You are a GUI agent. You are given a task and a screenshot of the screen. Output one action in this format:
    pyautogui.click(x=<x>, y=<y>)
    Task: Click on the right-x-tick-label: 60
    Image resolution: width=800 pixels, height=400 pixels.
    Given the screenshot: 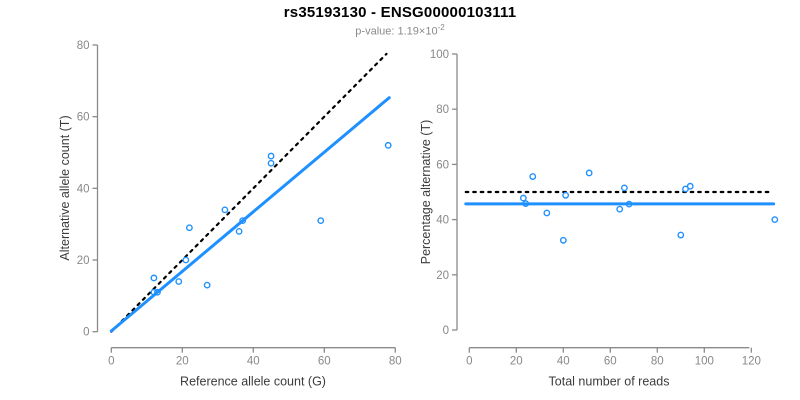 What is the action you would take?
    pyautogui.click(x=610, y=362)
    